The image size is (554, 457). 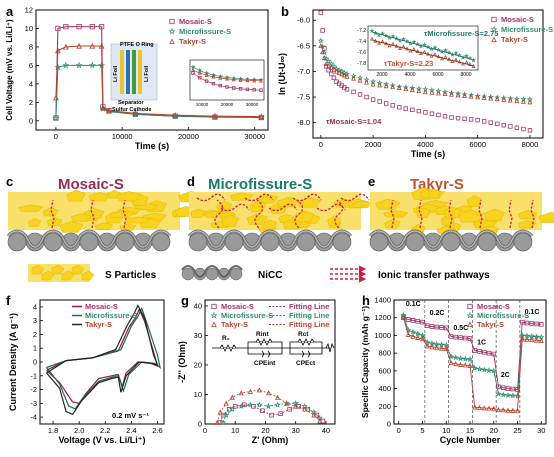 What do you see at coordinates (227, 75) in the screenshot?
I see `inset-series-line` at bounding box center [227, 75].